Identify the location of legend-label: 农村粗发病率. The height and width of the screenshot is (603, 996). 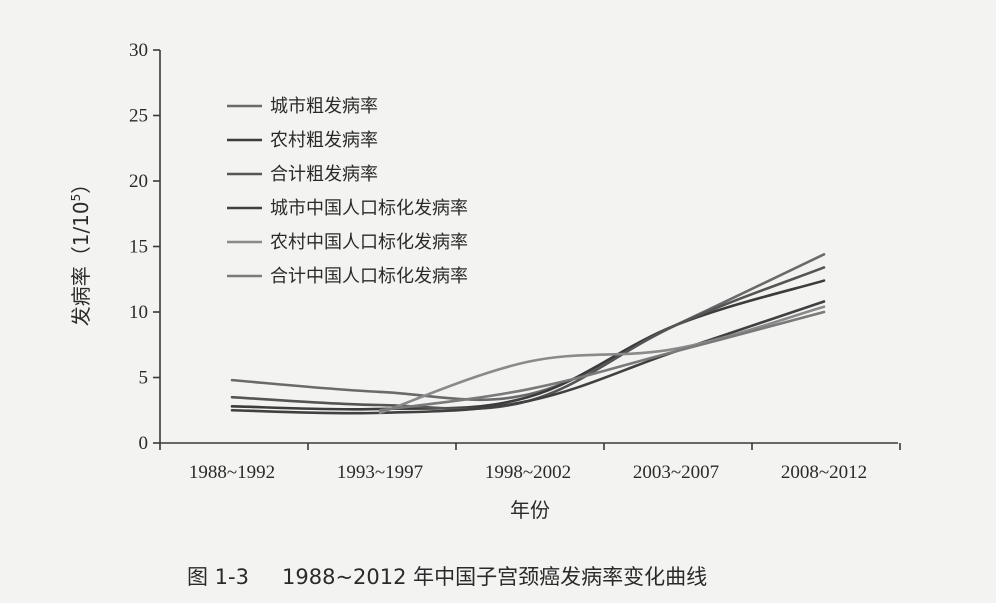
(324, 140).